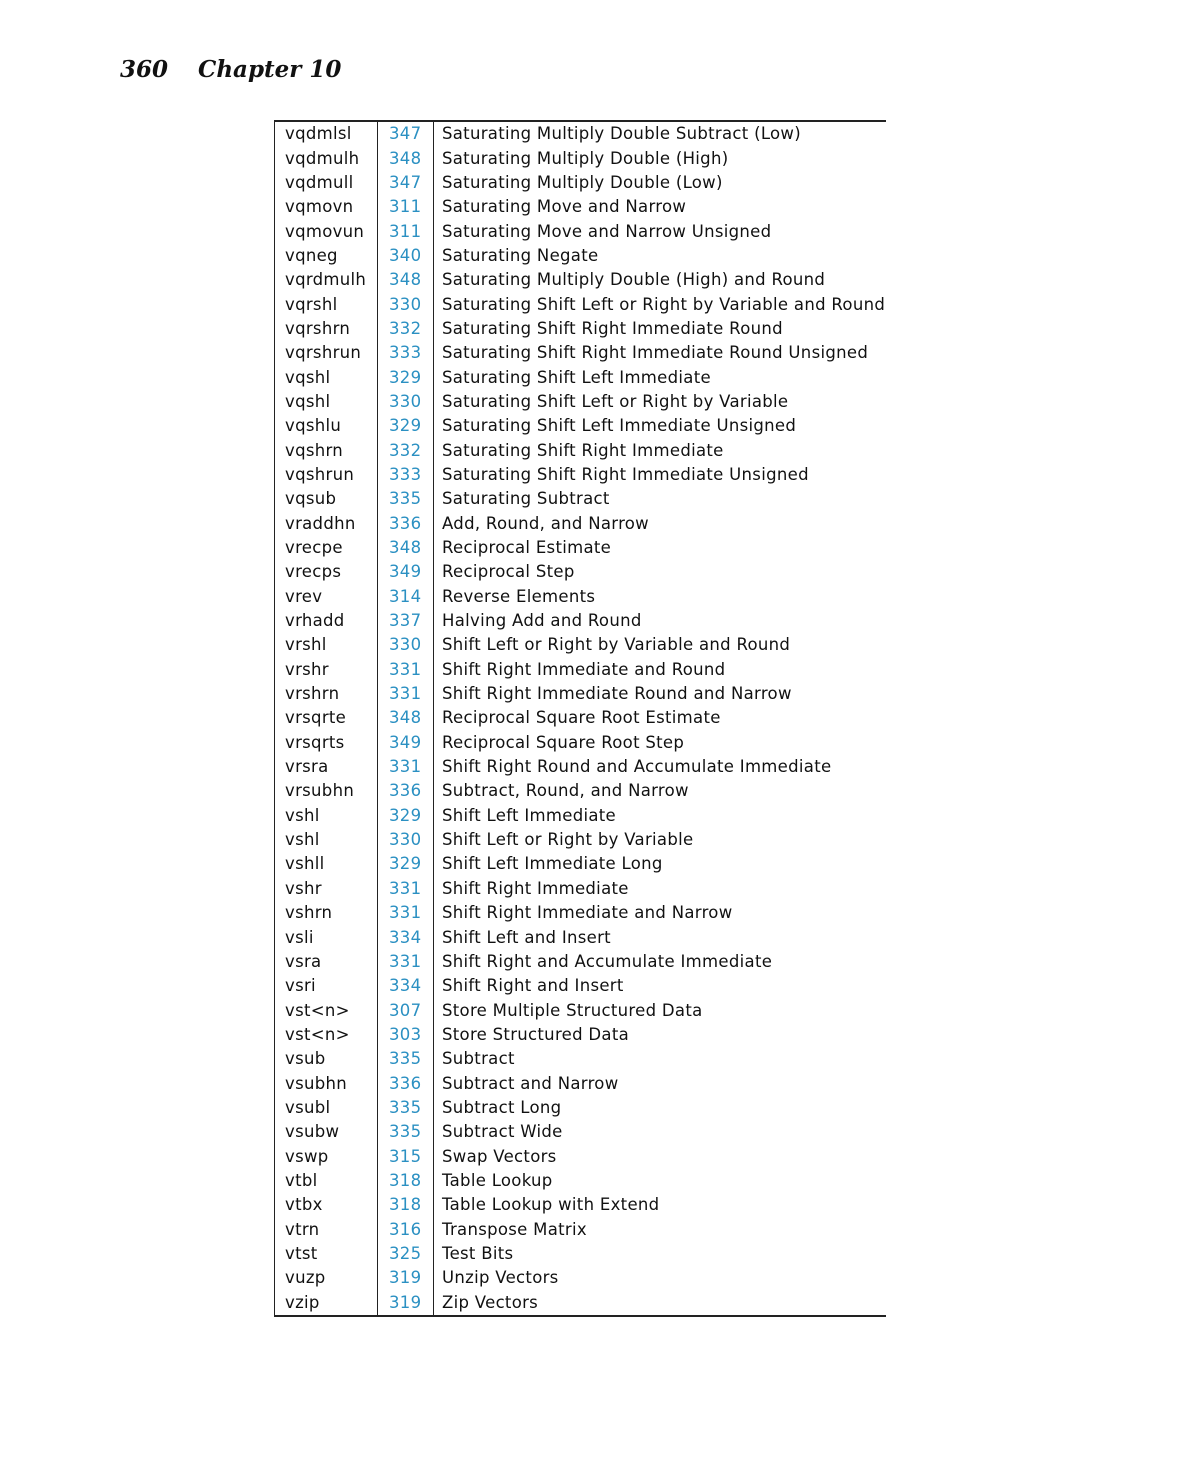 This screenshot has height=1480, width=1200. I want to click on page-reference-link: 337, so click(405, 621).